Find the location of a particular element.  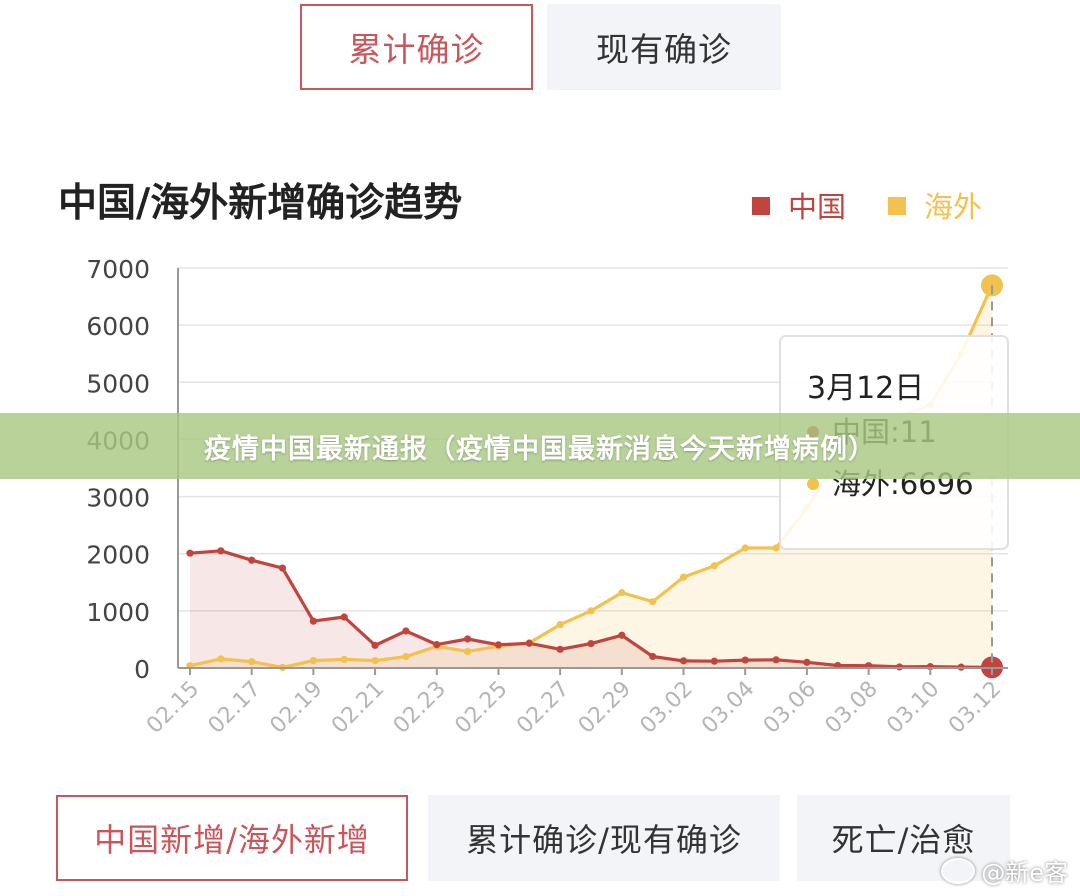

chart-title: 中国/海外新增确诊趋势 is located at coordinates (260, 203).